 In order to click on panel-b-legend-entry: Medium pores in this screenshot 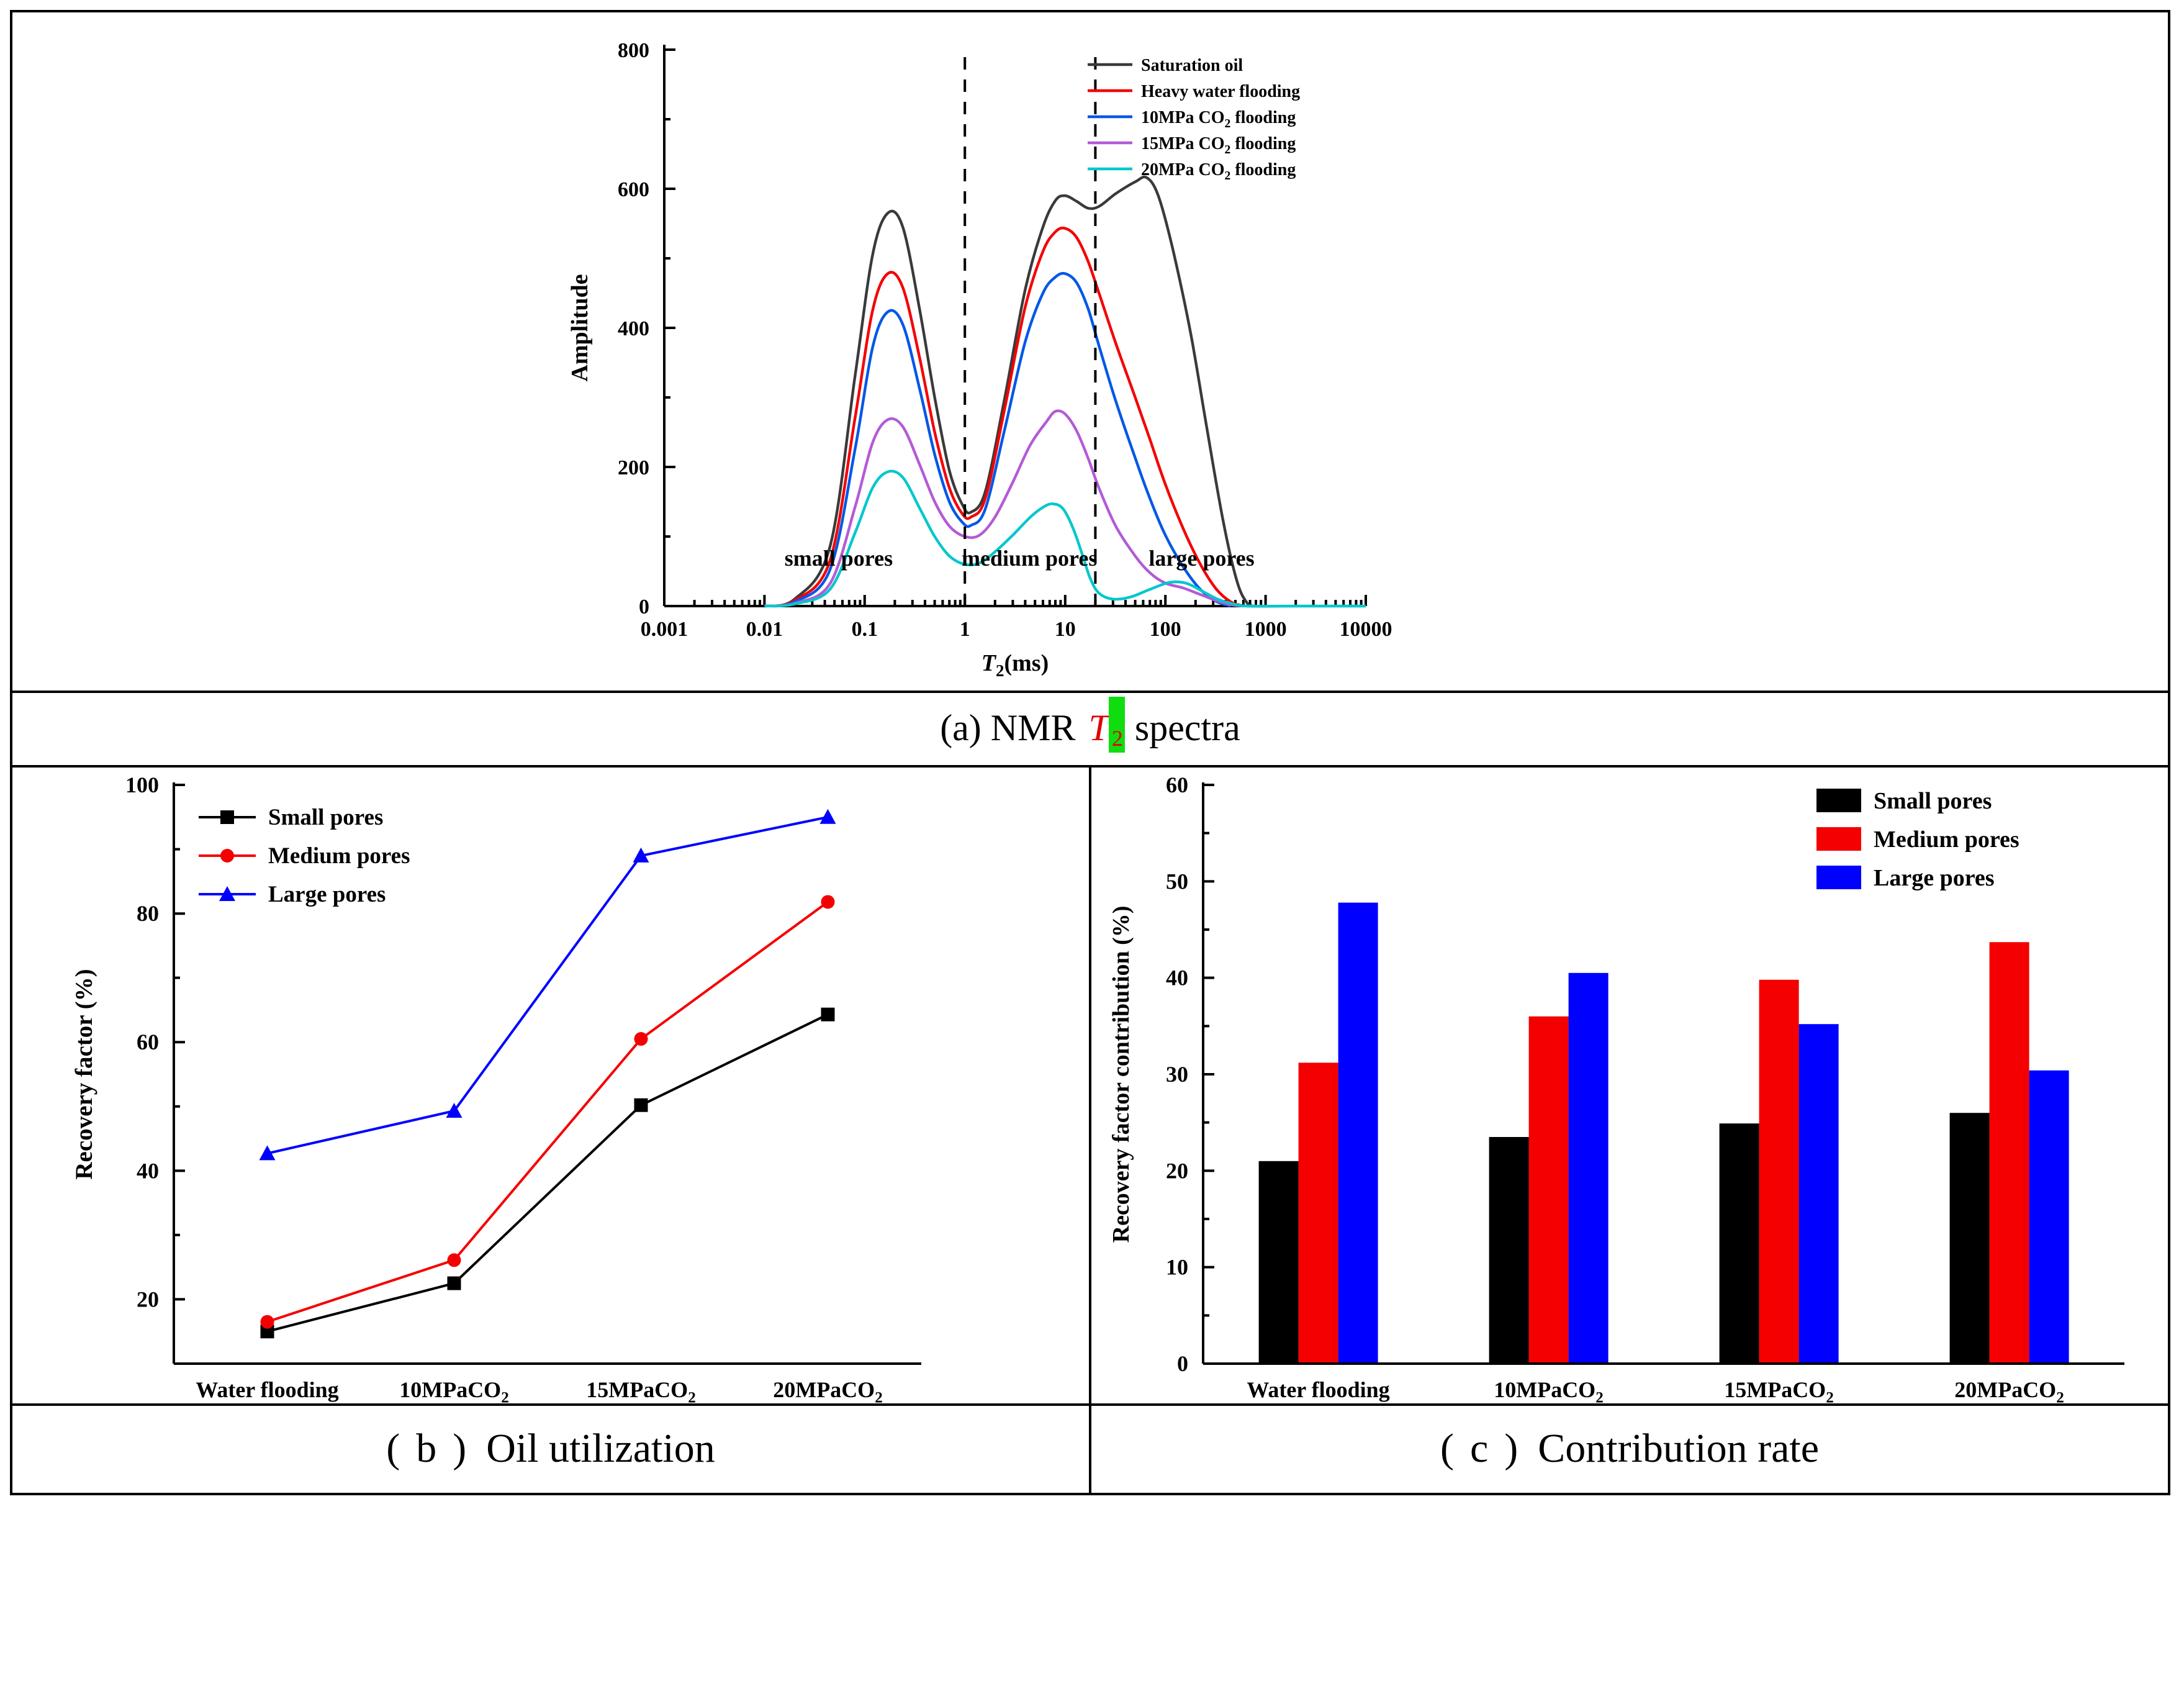, I will do `click(304, 856)`.